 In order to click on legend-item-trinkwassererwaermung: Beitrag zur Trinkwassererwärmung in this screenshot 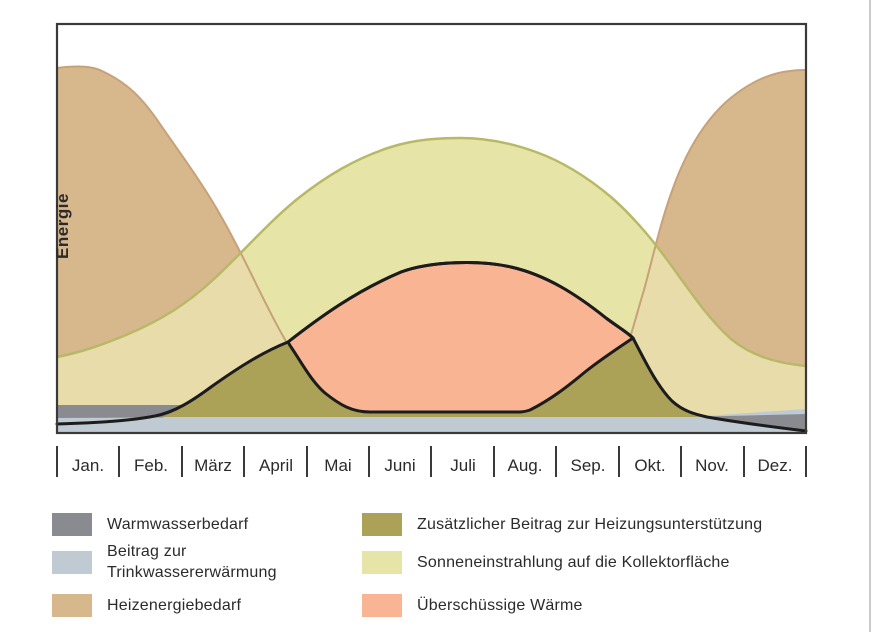, I will do `click(164, 562)`.